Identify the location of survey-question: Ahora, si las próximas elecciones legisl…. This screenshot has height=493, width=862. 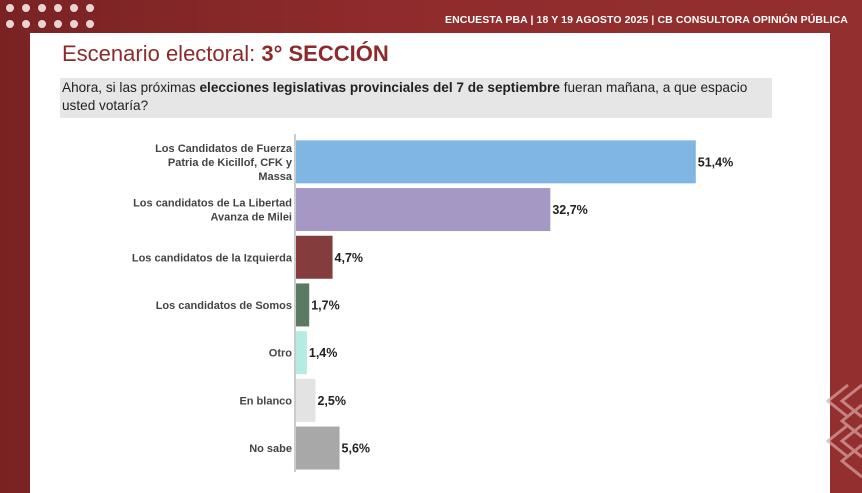
(416, 98).